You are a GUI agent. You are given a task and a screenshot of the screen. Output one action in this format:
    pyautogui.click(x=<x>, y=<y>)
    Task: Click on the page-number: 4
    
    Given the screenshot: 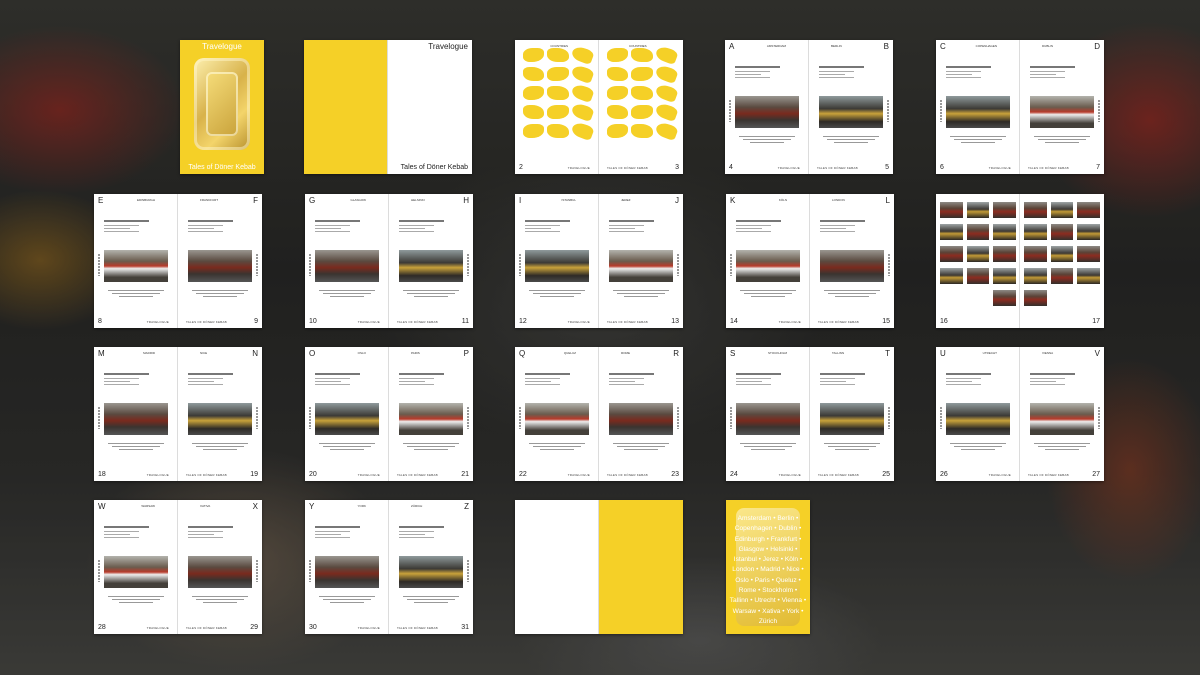 What is the action you would take?
    pyautogui.click(x=731, y=167)
    